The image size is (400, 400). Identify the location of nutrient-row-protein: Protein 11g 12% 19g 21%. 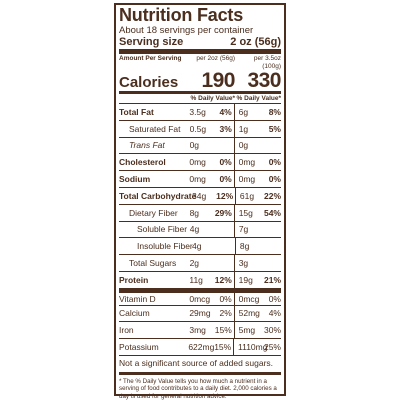
(200, 279).